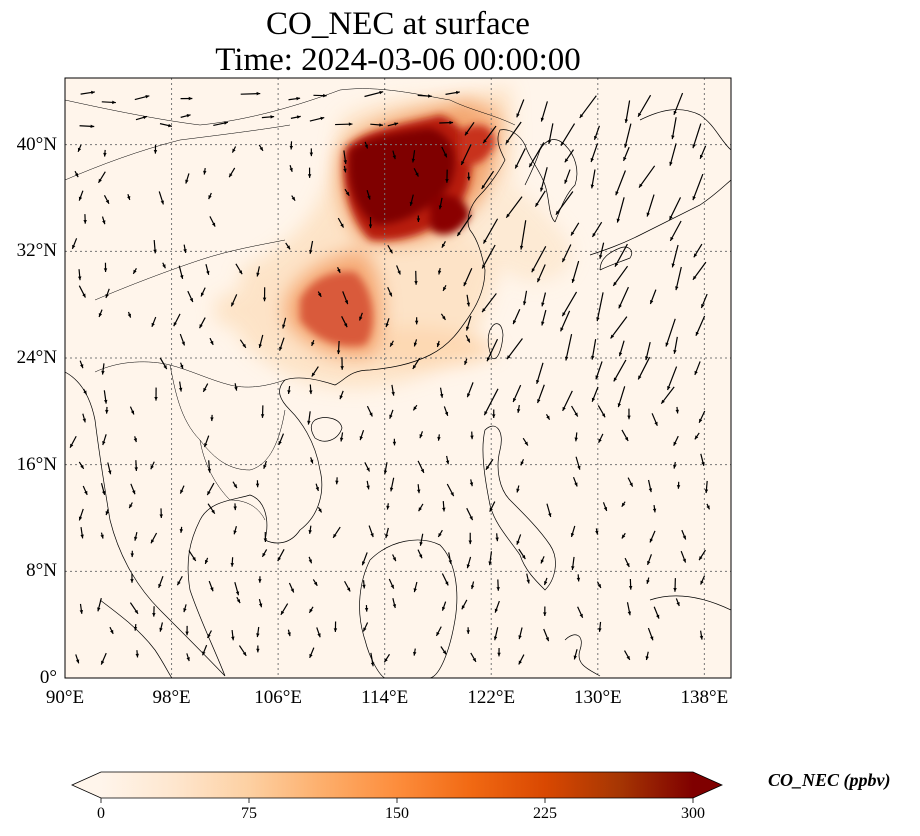 The height and width of the screenshot is (836, 920). What do you see at coordinates (829, 780) in the screenshot?
I see `colorbar-label: CO_NEC (ppbv)` at bounding box center [829, 780].